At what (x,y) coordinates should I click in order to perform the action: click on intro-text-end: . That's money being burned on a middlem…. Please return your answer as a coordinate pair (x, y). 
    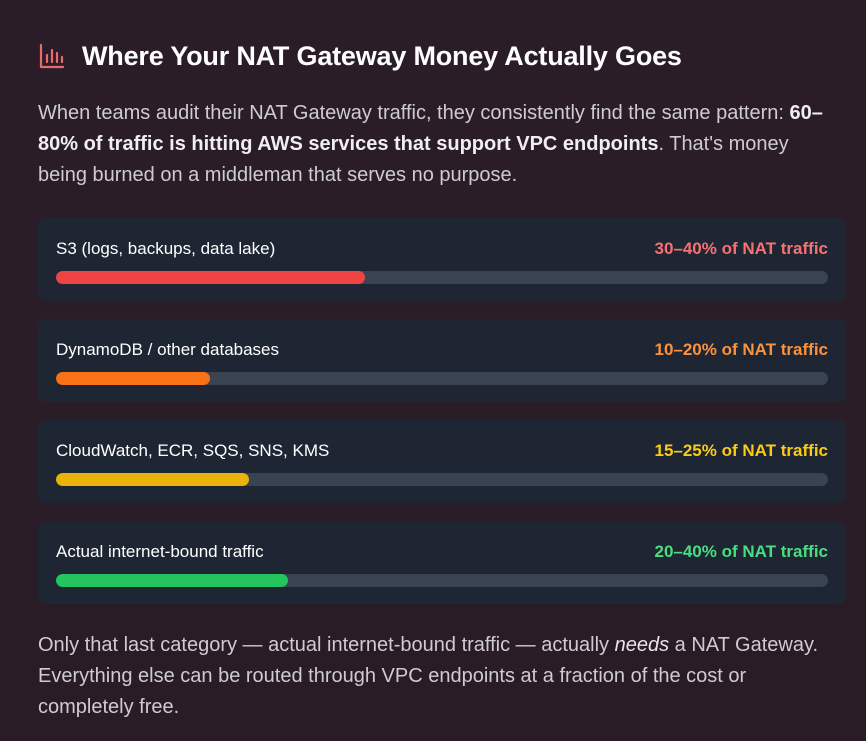
    Looking at the image, I should click on (413, 159).